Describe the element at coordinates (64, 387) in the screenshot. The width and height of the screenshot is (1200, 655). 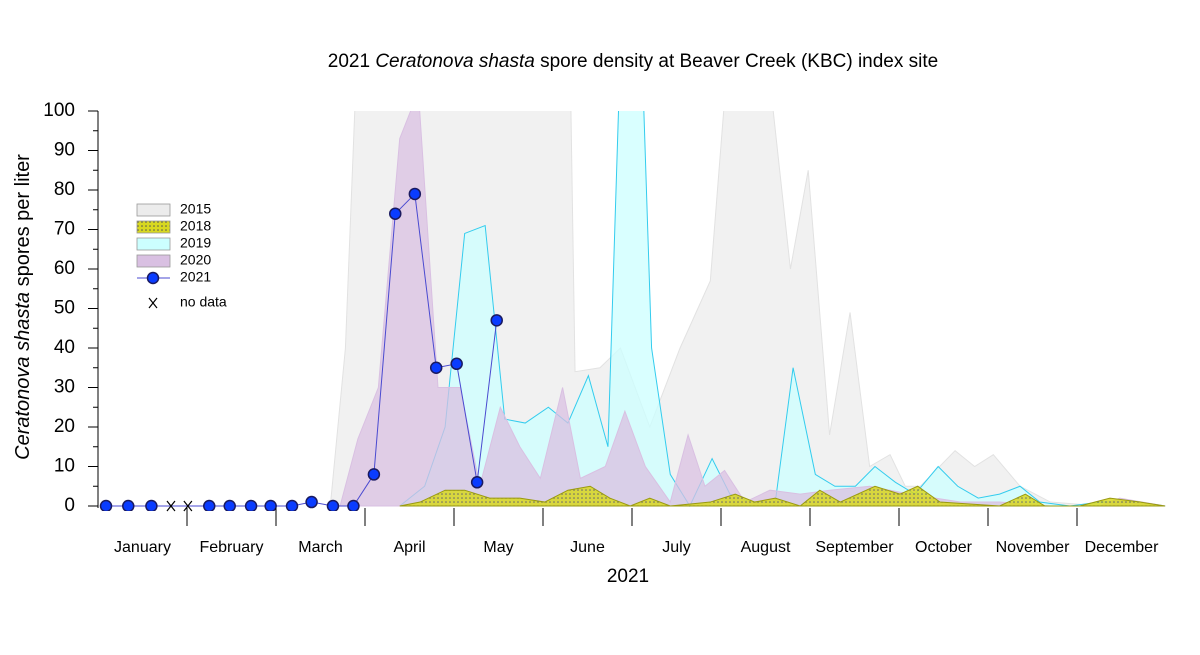
I see `y-tick-label: 30` at that location.